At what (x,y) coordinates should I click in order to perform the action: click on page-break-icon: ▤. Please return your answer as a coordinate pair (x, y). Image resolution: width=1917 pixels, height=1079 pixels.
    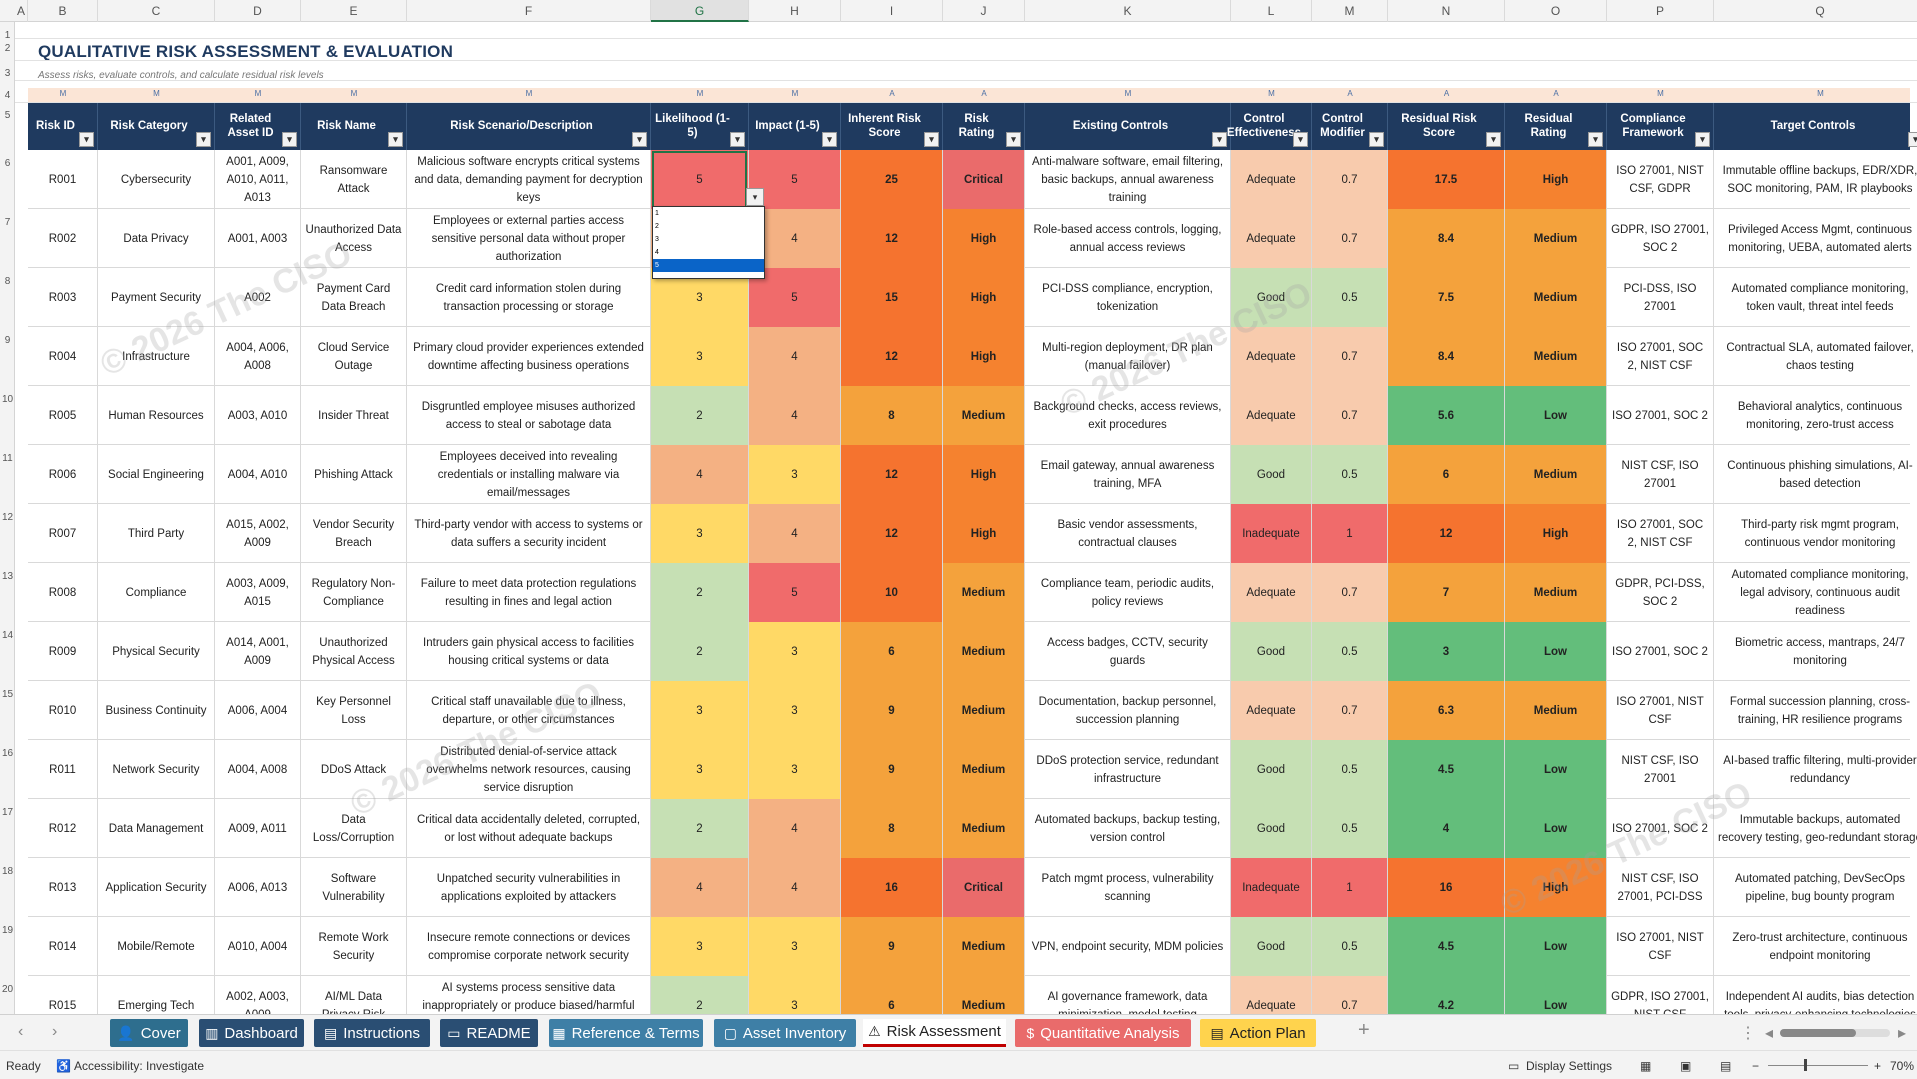
    Looking at the image, I should click on (1726, 1066).